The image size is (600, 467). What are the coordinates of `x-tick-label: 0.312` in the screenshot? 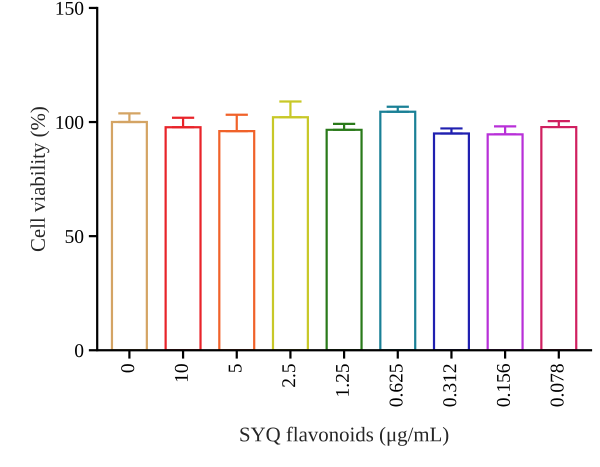 It's located at (449, 385).